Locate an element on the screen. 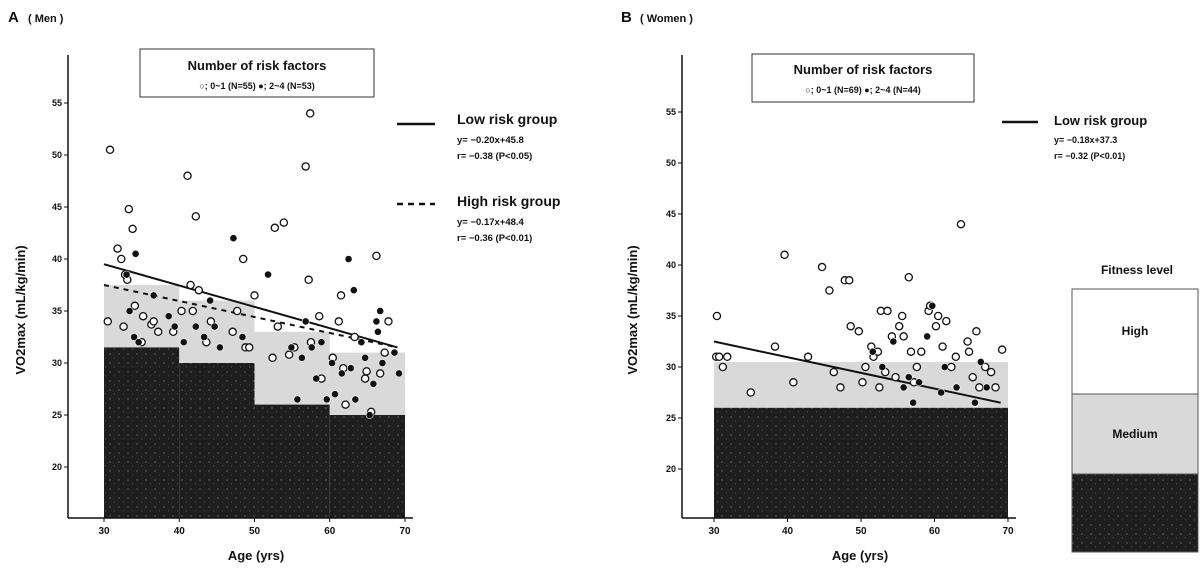  panel-b-risk-legend-box is located at coordinates (863, 78).